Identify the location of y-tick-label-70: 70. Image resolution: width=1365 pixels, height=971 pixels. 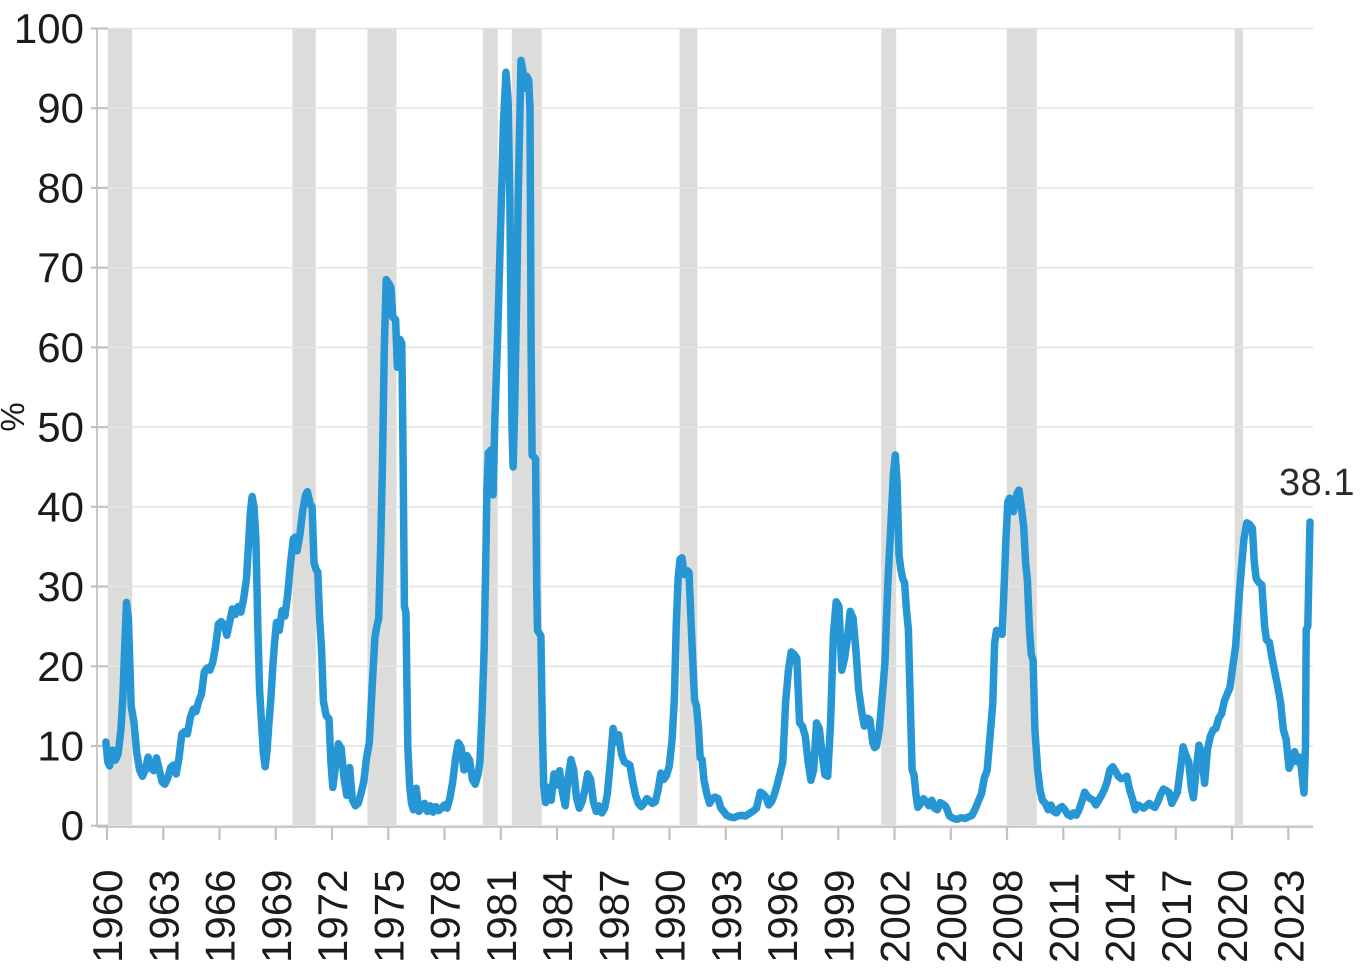
(60, 267).